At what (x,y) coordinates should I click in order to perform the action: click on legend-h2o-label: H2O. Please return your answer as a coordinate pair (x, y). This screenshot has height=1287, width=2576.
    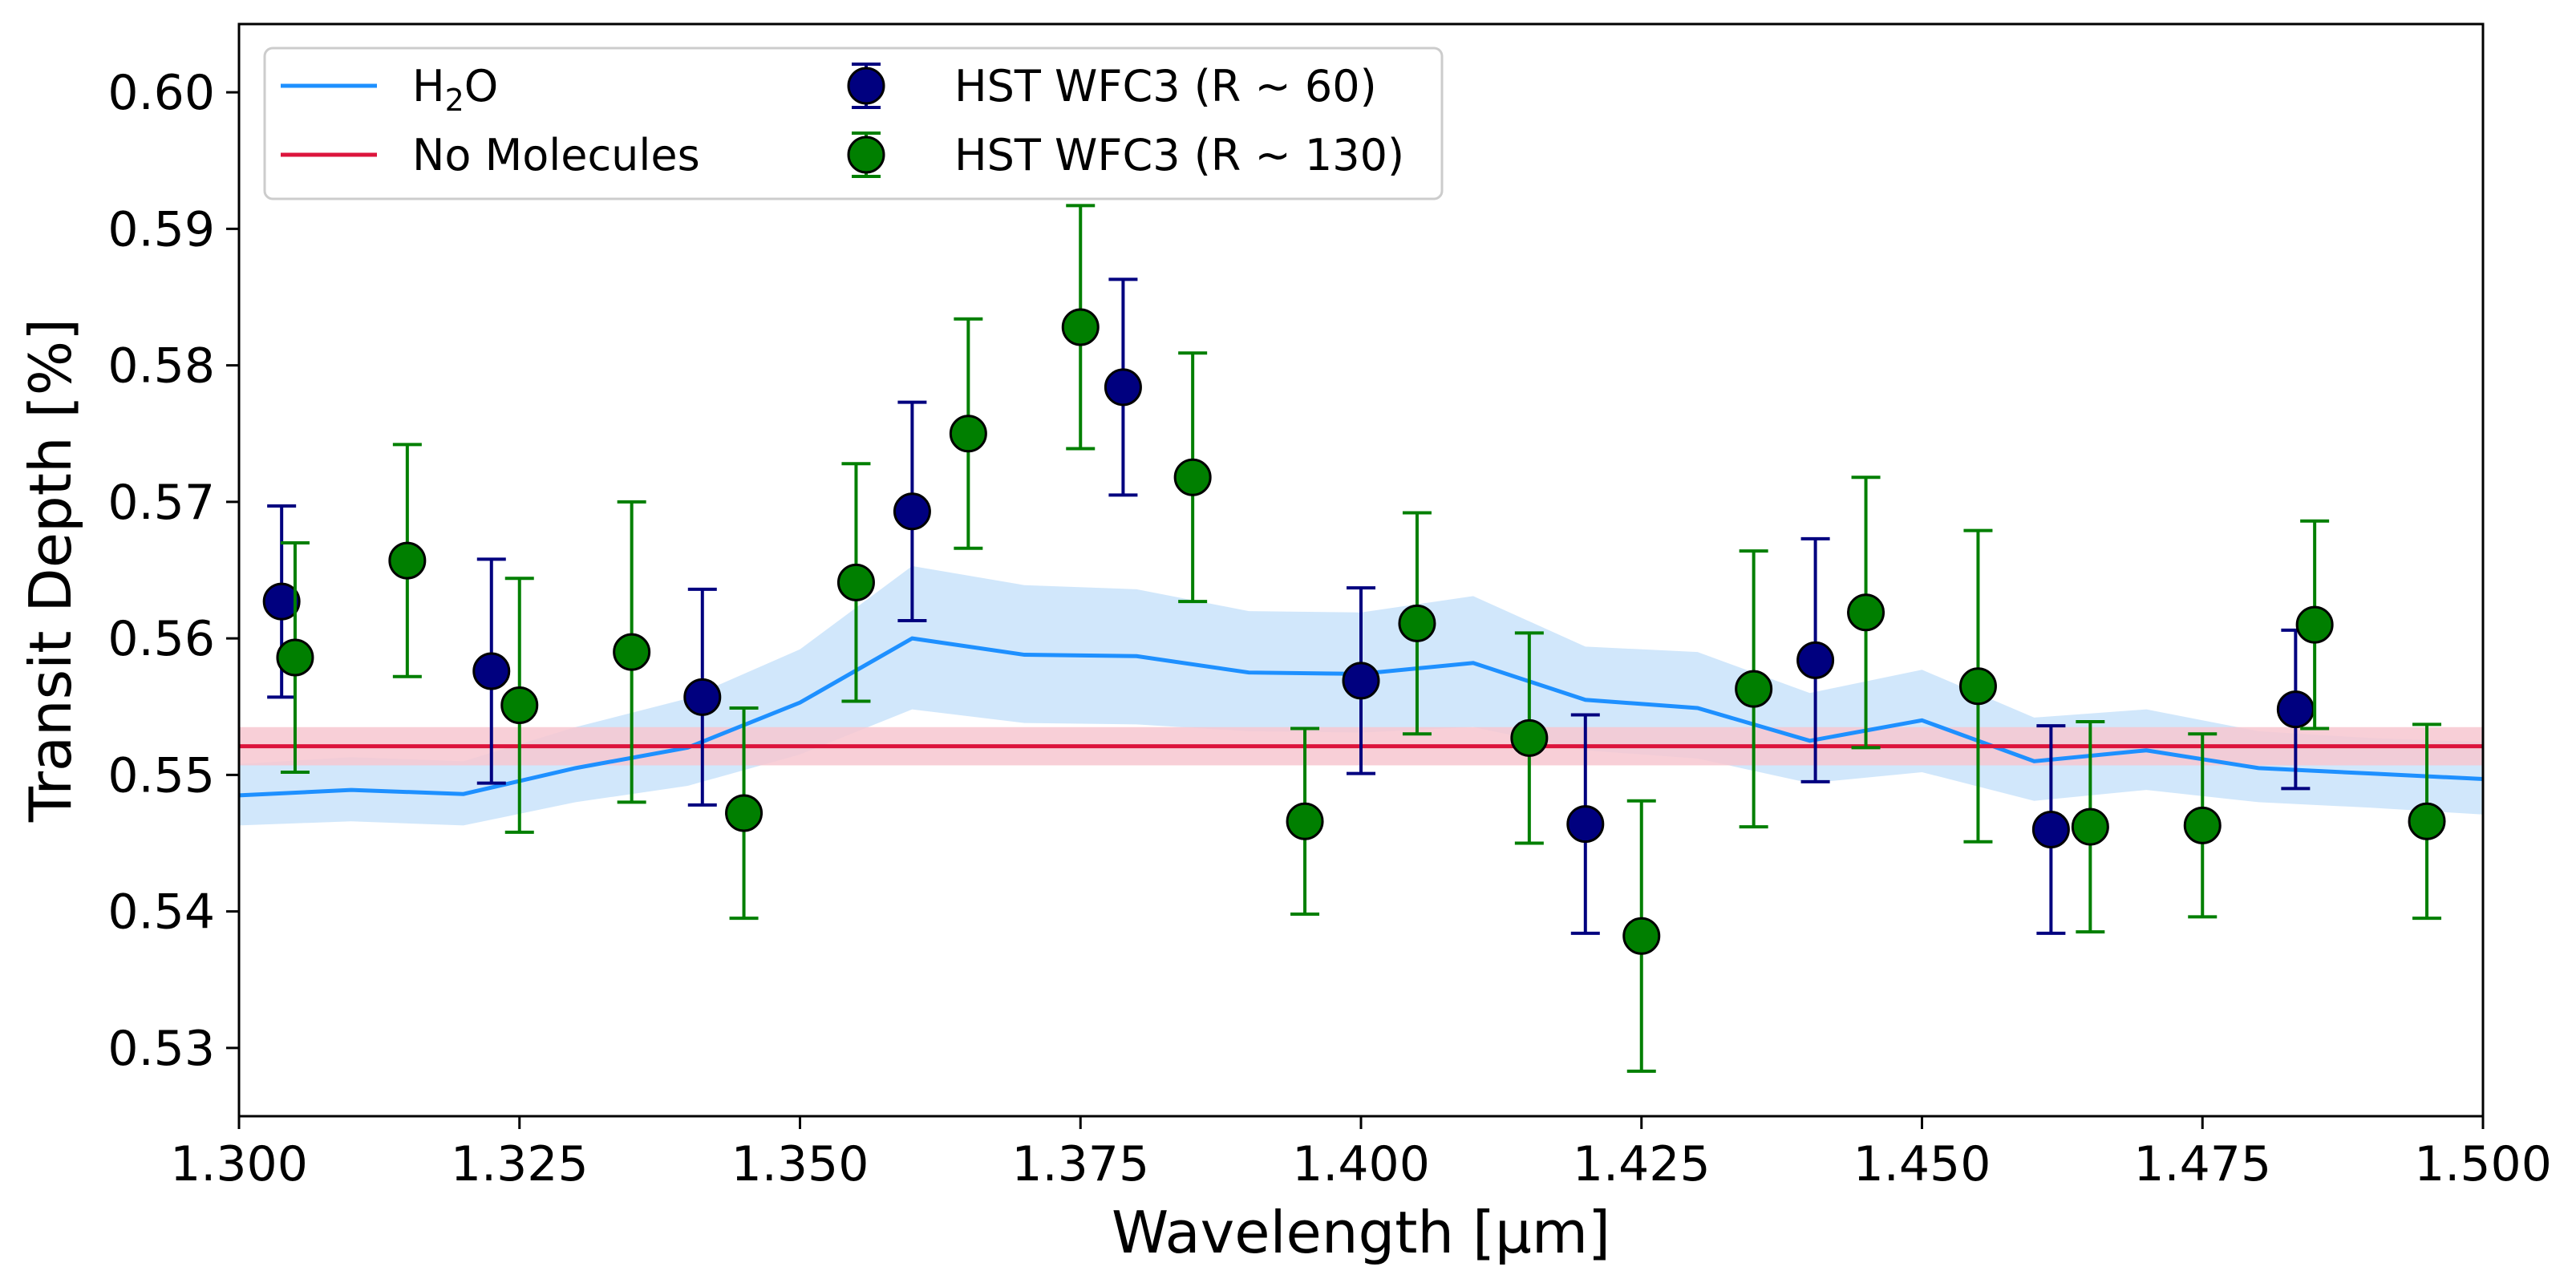
    Looking at the image, I should click on (455, 89).